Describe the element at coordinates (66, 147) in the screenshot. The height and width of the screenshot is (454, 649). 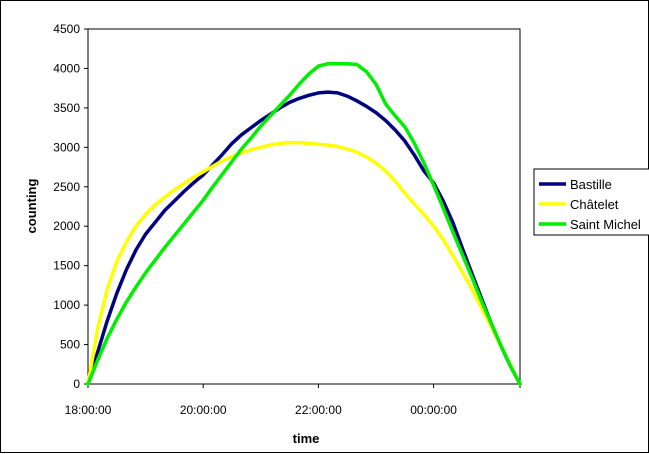
I see `y-tick-label: 3000` at that location.